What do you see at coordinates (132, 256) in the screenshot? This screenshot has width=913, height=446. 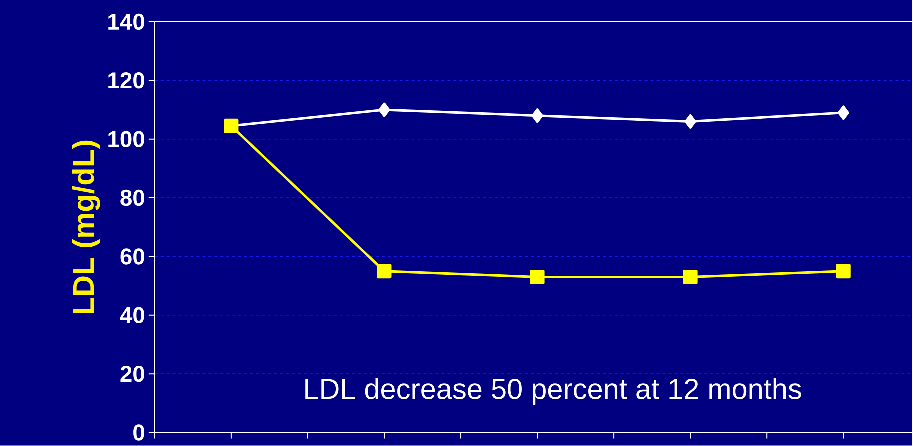 I see `y-tick-label: 60` at bounding box center [132, 256].